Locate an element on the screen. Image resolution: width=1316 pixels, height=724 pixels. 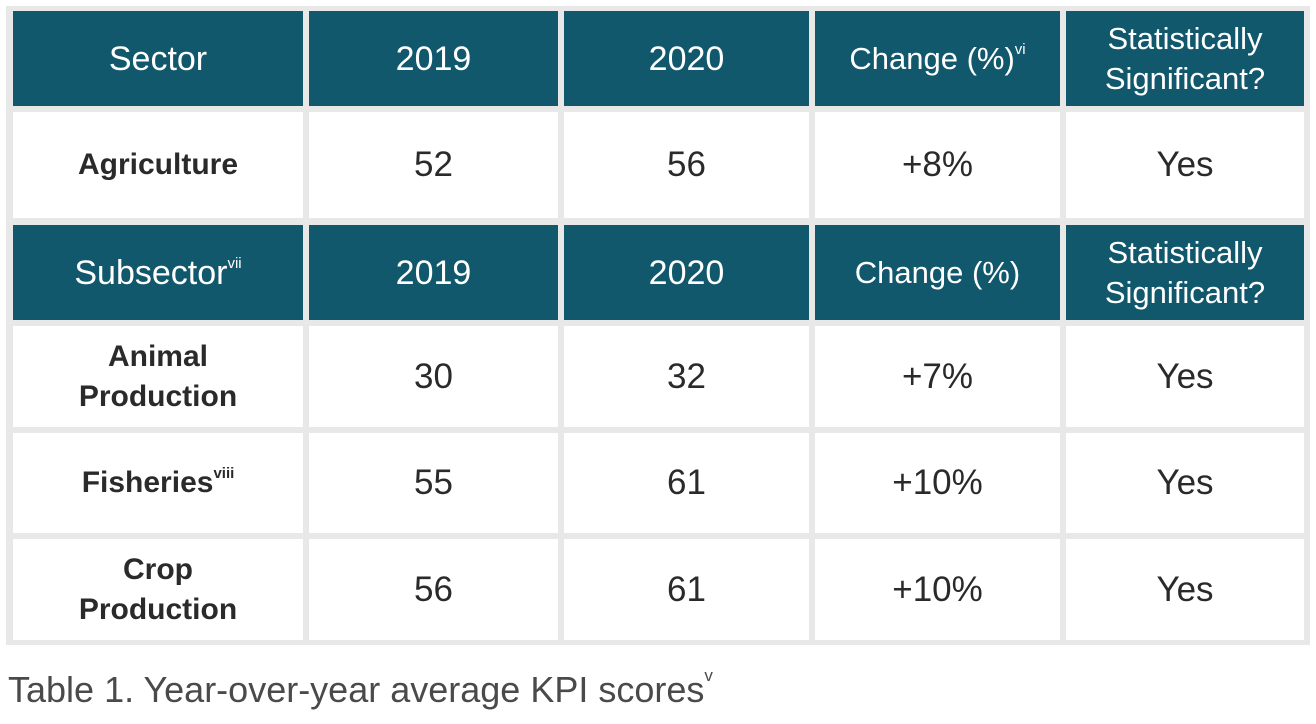
header-change-label: Change (%)vi is located at coordinates (937, 58).